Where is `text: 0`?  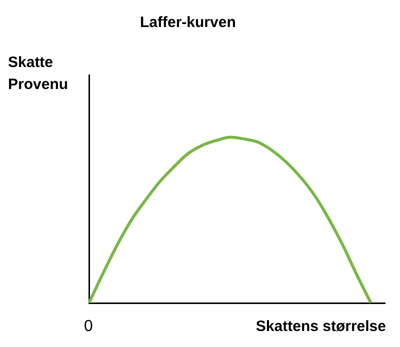 text: 0 is located at coordinates (88, 327).